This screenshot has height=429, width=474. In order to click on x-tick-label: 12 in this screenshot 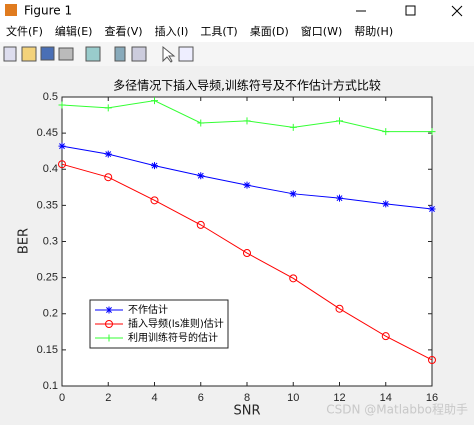, I will do `click(339, 398)`.